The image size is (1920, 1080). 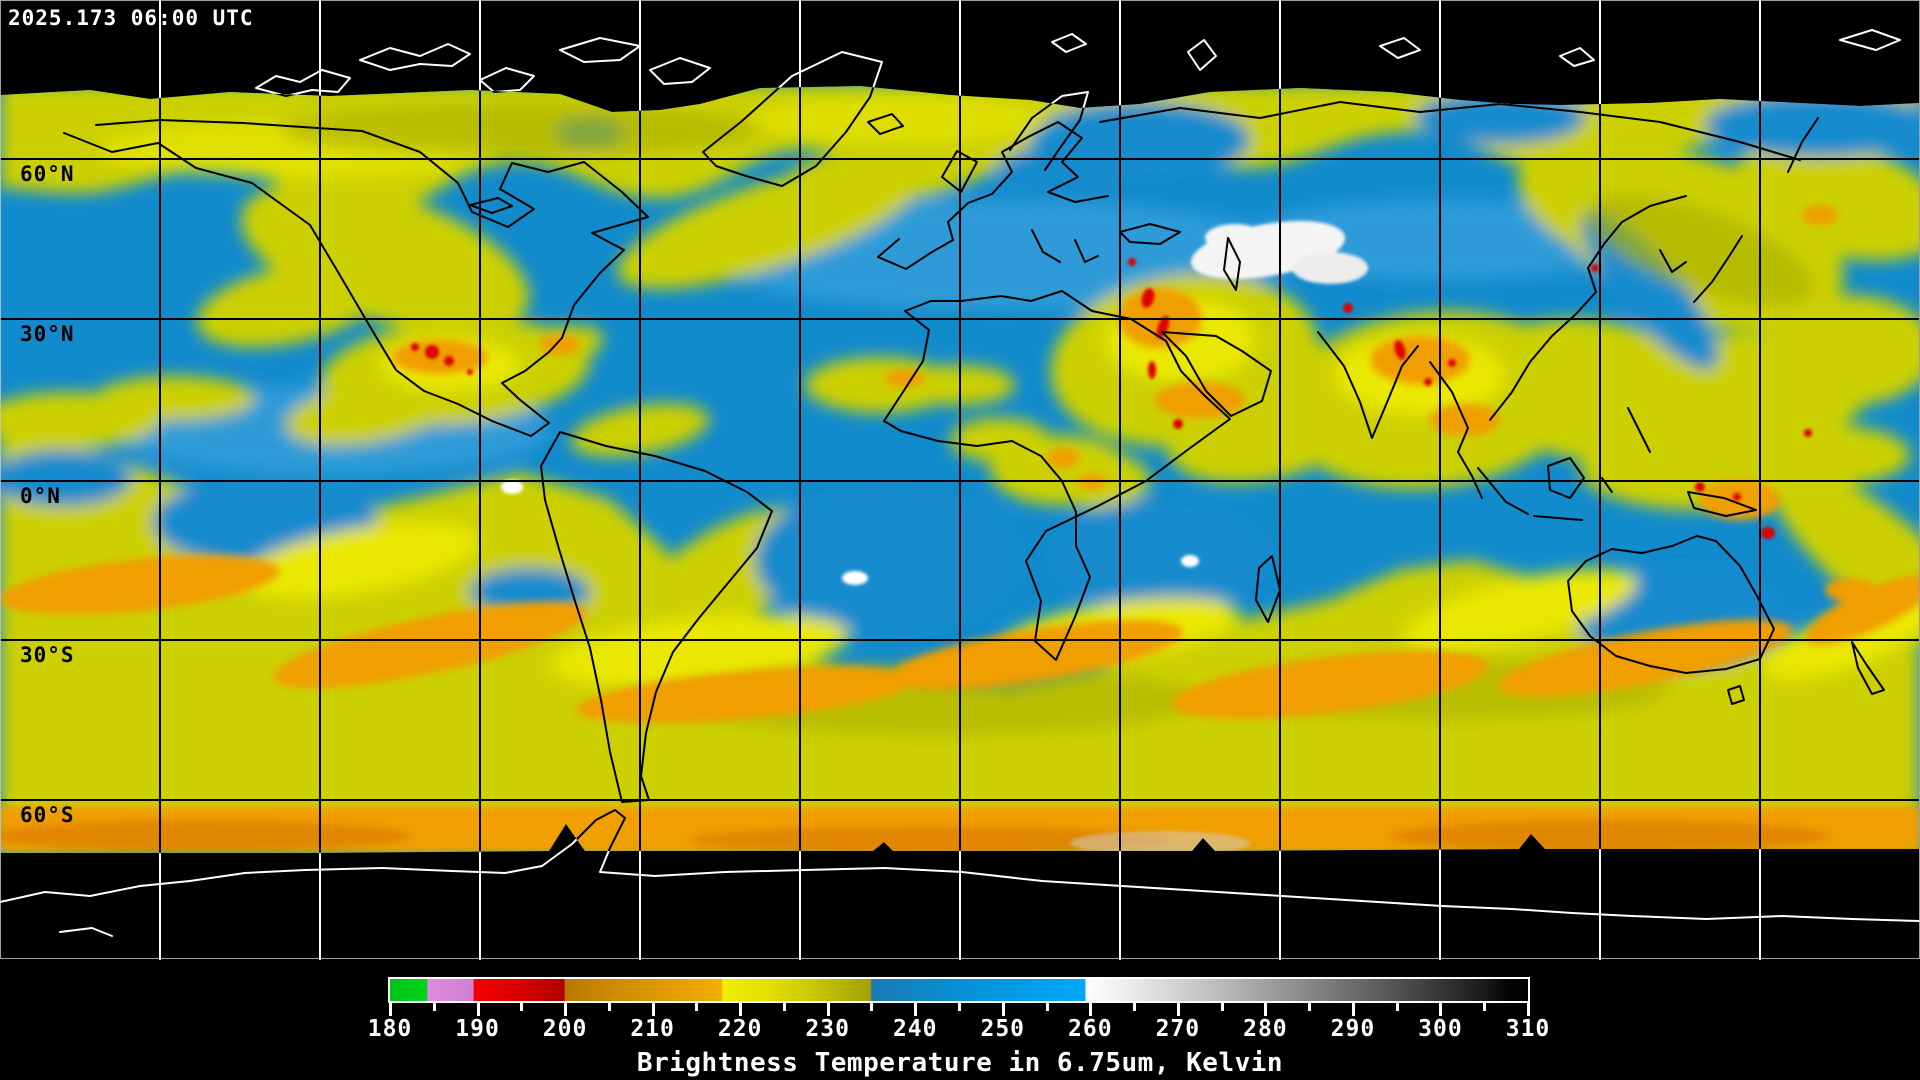 I want to click on colorbar-tick-label: 210, so click(x=652, y=1029).